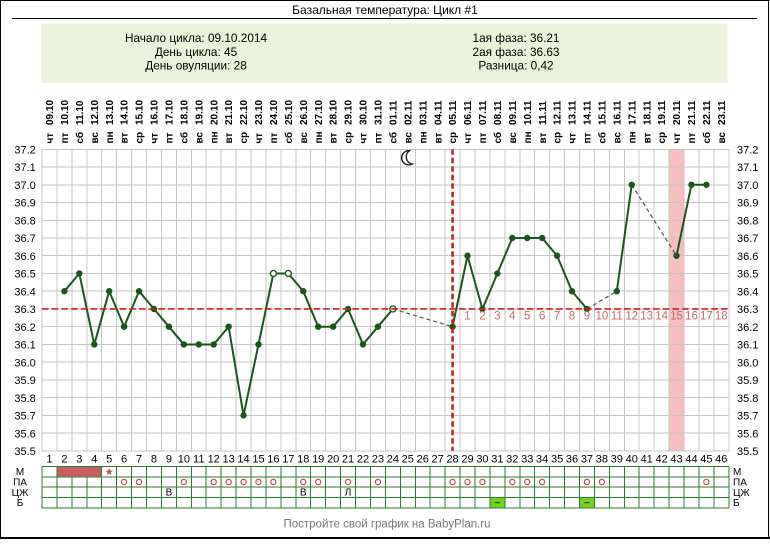 Image resolution: width=770 pixels, height=544 pixels. Describe the element at coordinates (740, 482) in the screenshot. I see `svg-text: ПА` at that location.